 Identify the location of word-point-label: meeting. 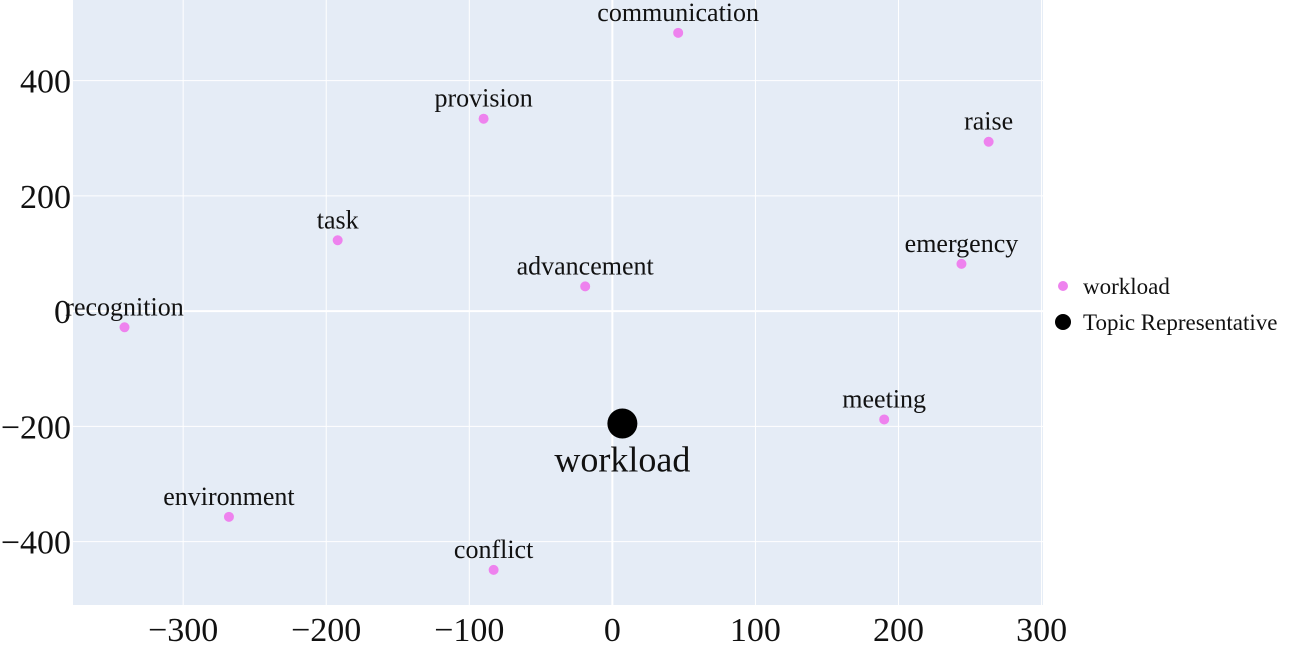
(884, 398).